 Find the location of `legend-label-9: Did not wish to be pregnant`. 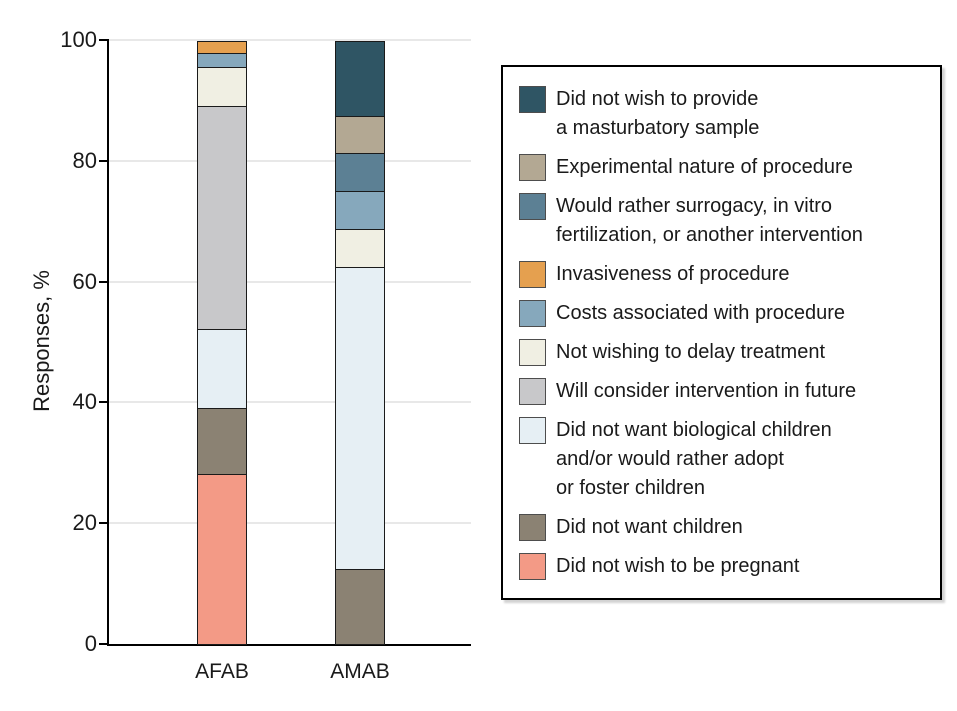

legend-label-9: Did not wish to be pregnant is located at coordinates (678, 566).